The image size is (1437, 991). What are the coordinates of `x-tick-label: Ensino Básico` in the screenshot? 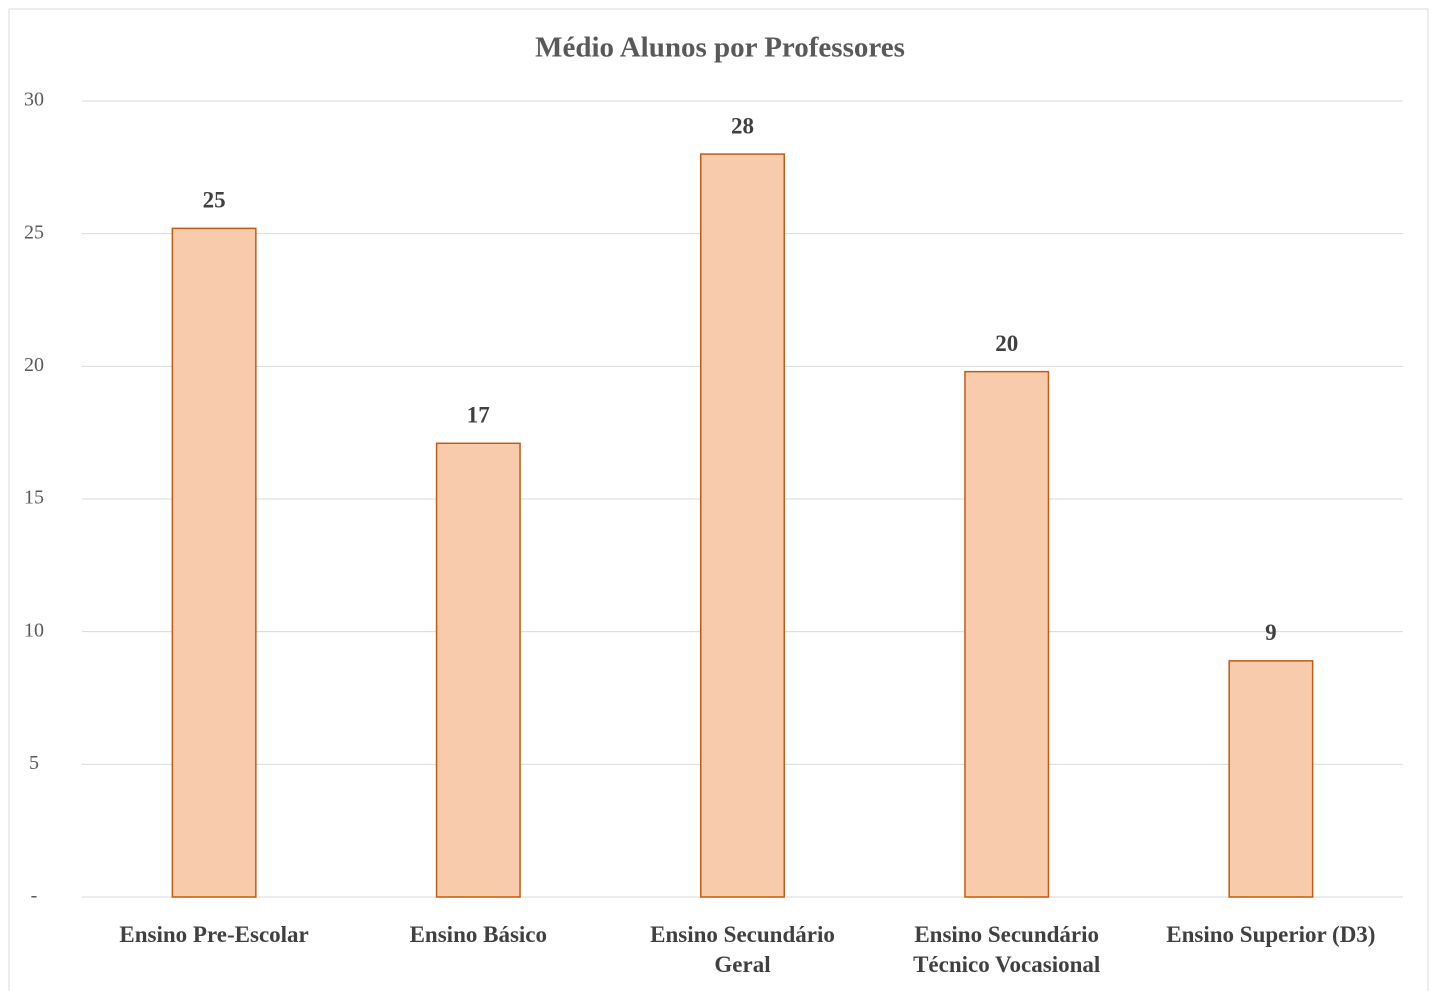 It's located at (478, 934).